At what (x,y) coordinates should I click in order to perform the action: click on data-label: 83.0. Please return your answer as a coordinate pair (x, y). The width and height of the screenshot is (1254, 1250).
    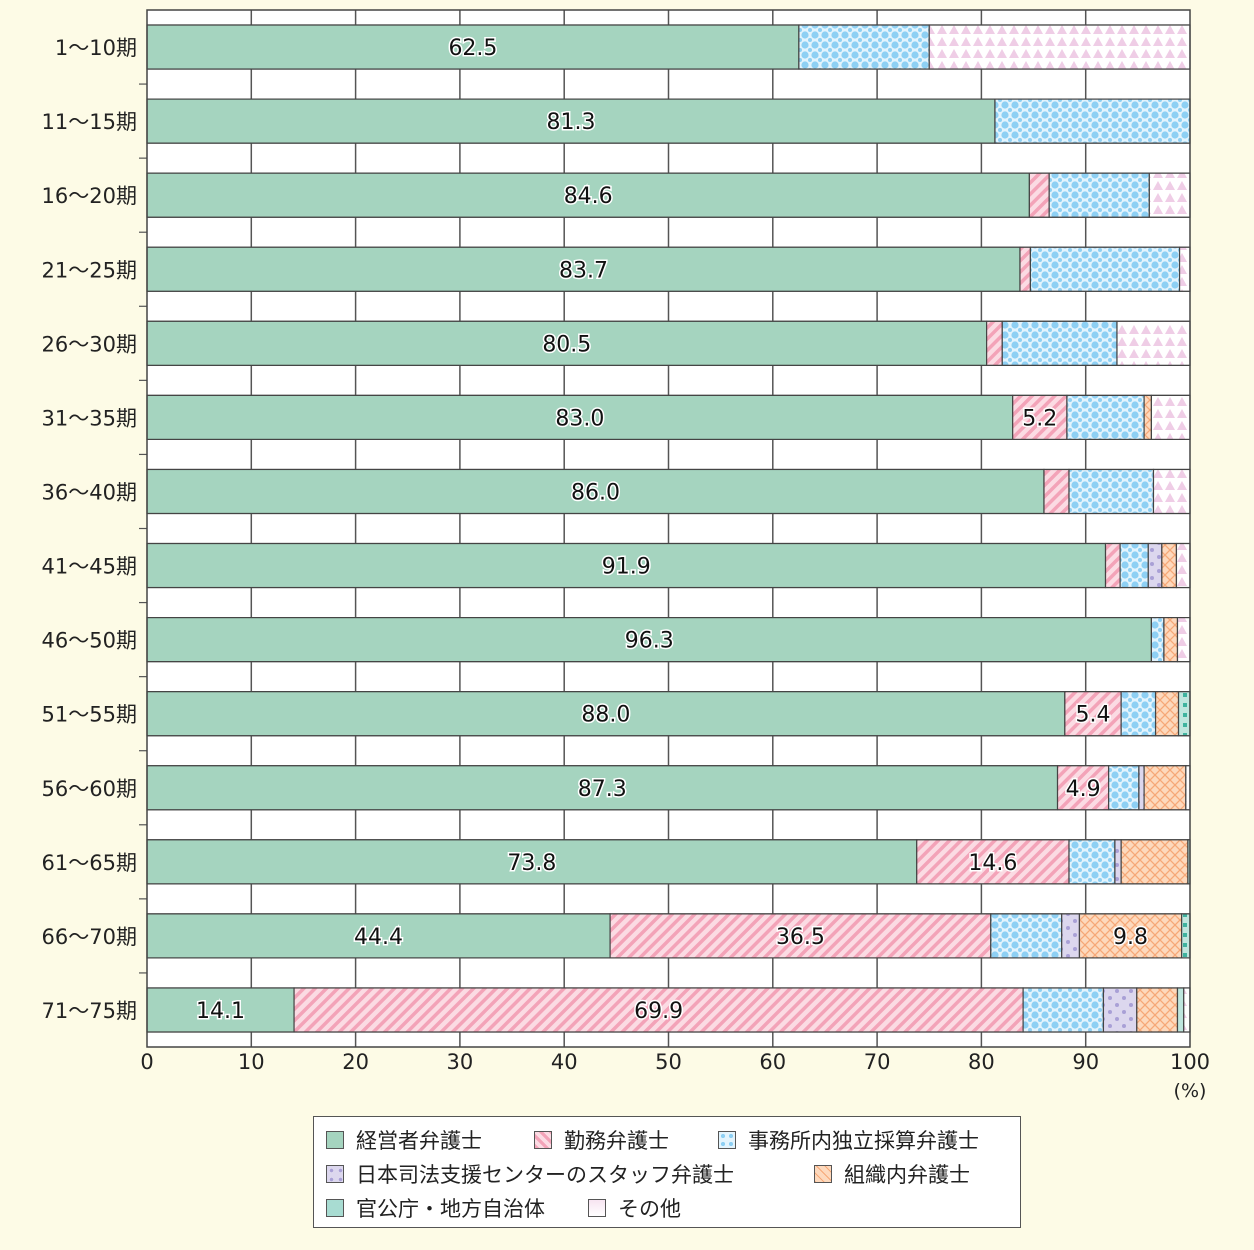
    Looking at the image, I should click on (579, 418).